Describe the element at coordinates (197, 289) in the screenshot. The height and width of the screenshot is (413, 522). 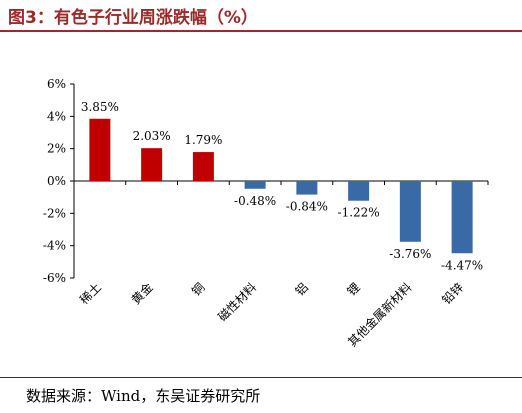
I see `category-label: 铜` at that location.